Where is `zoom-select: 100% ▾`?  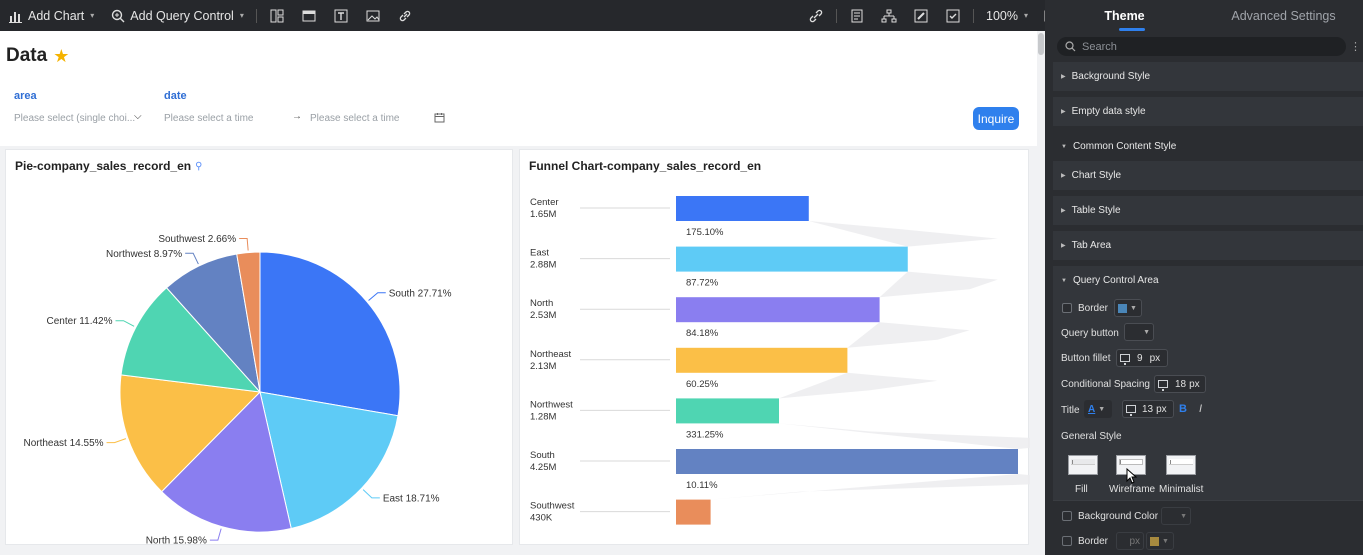 zoom-select: 100% ▾ is located at coordinates (1007, 15).